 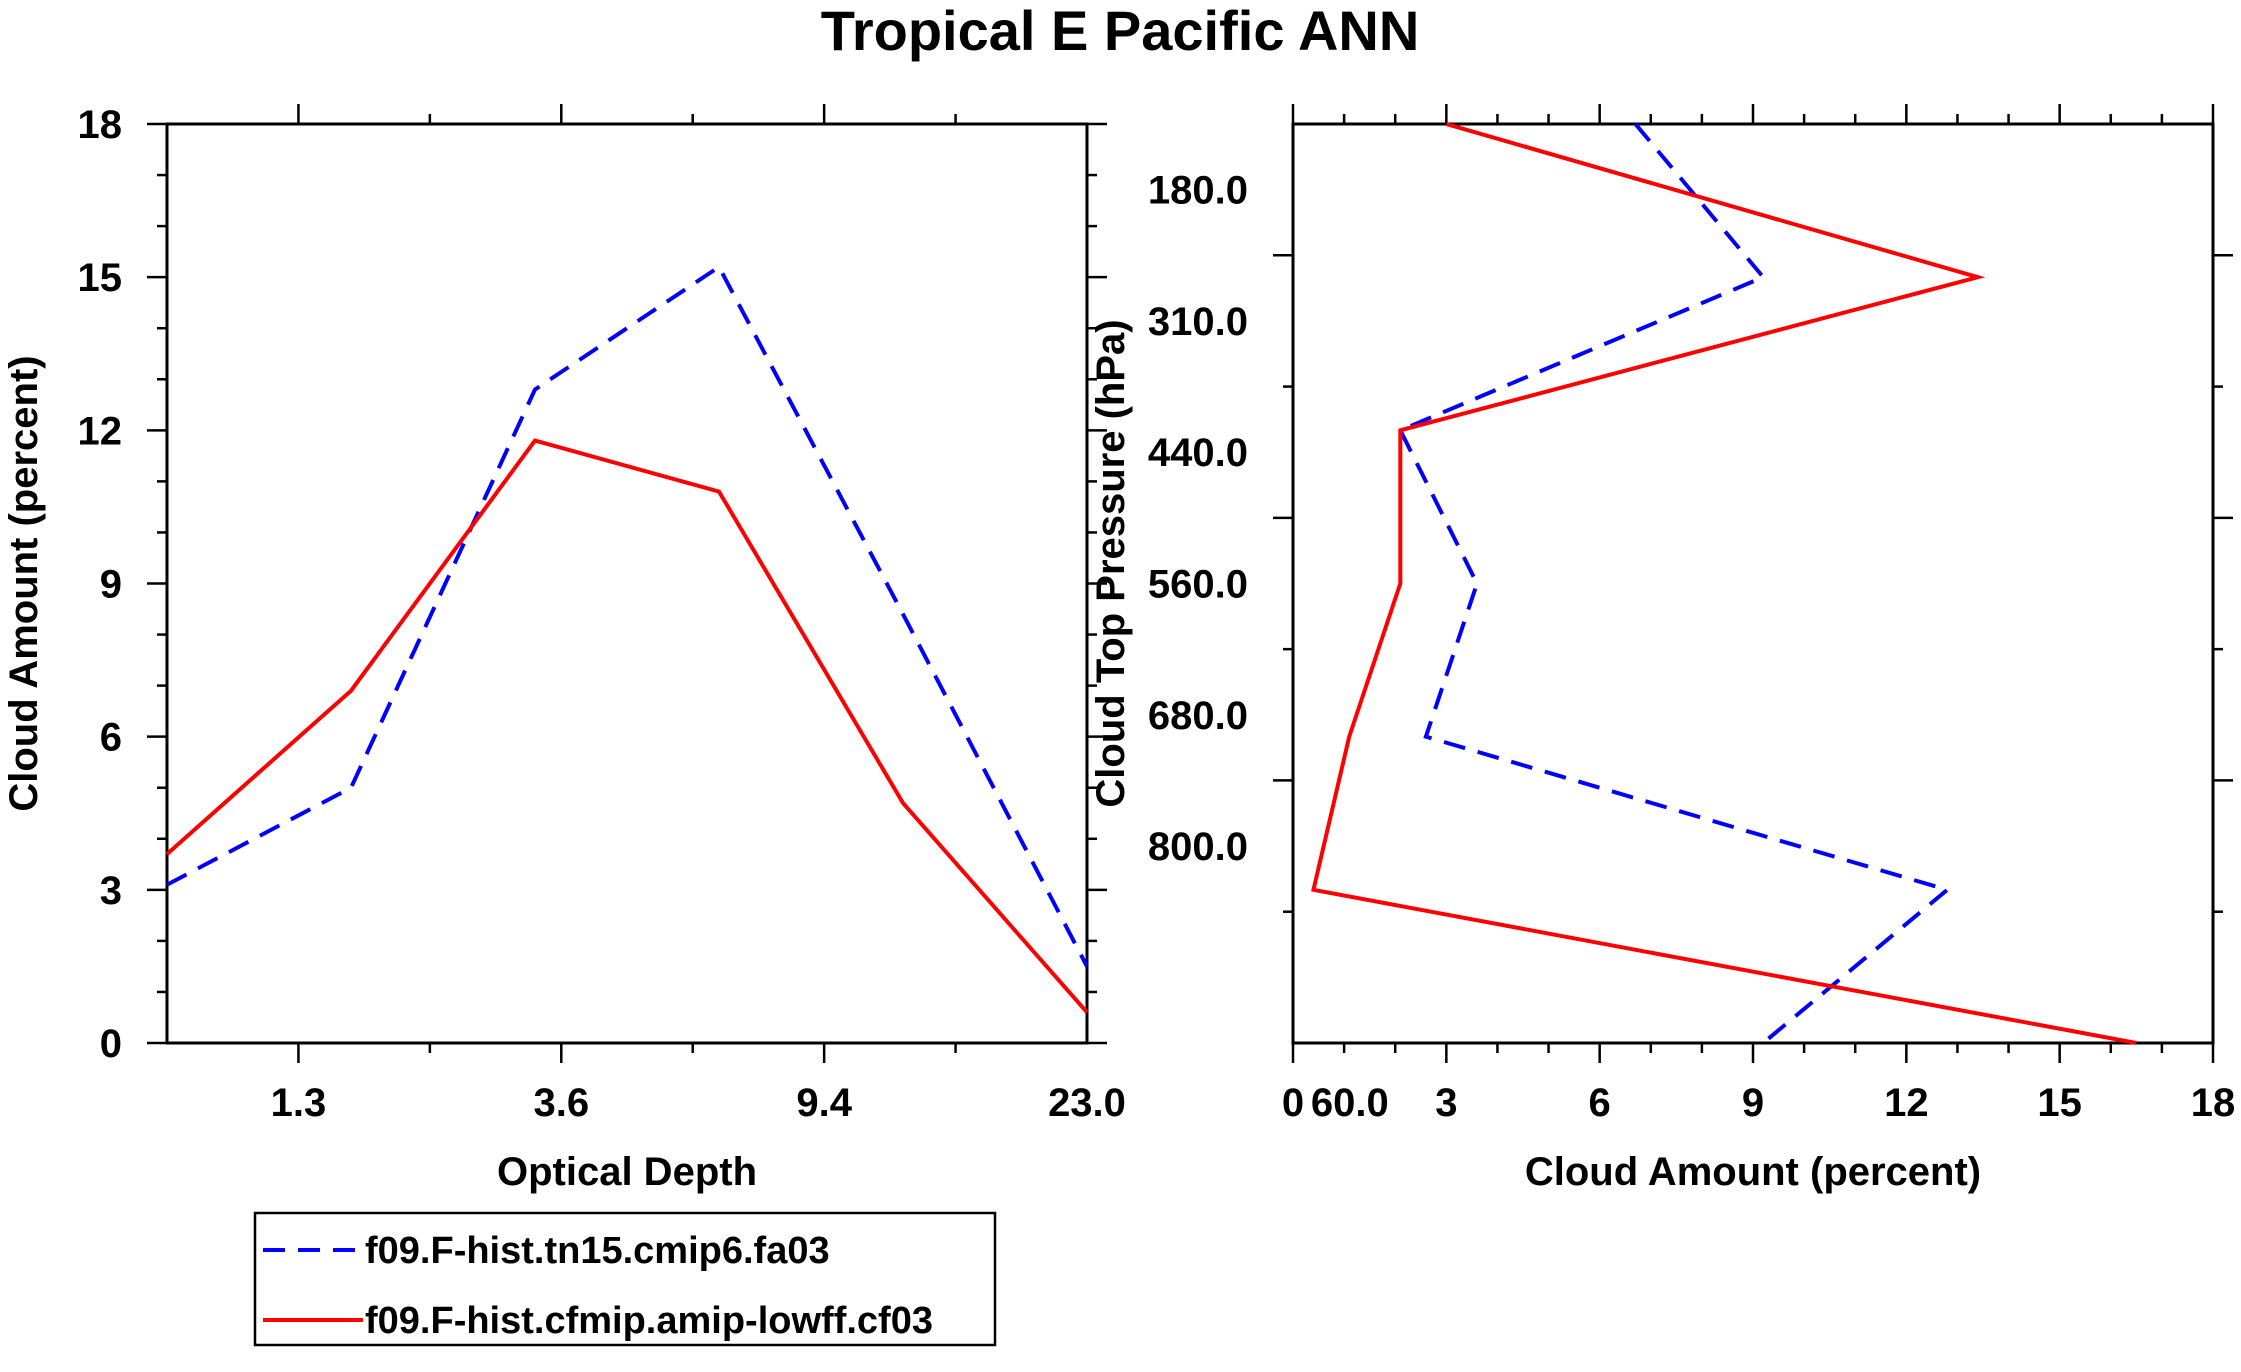 I want to click on left-y-axis-label: Cloud Amount (percent), so click(x=24, y=583).